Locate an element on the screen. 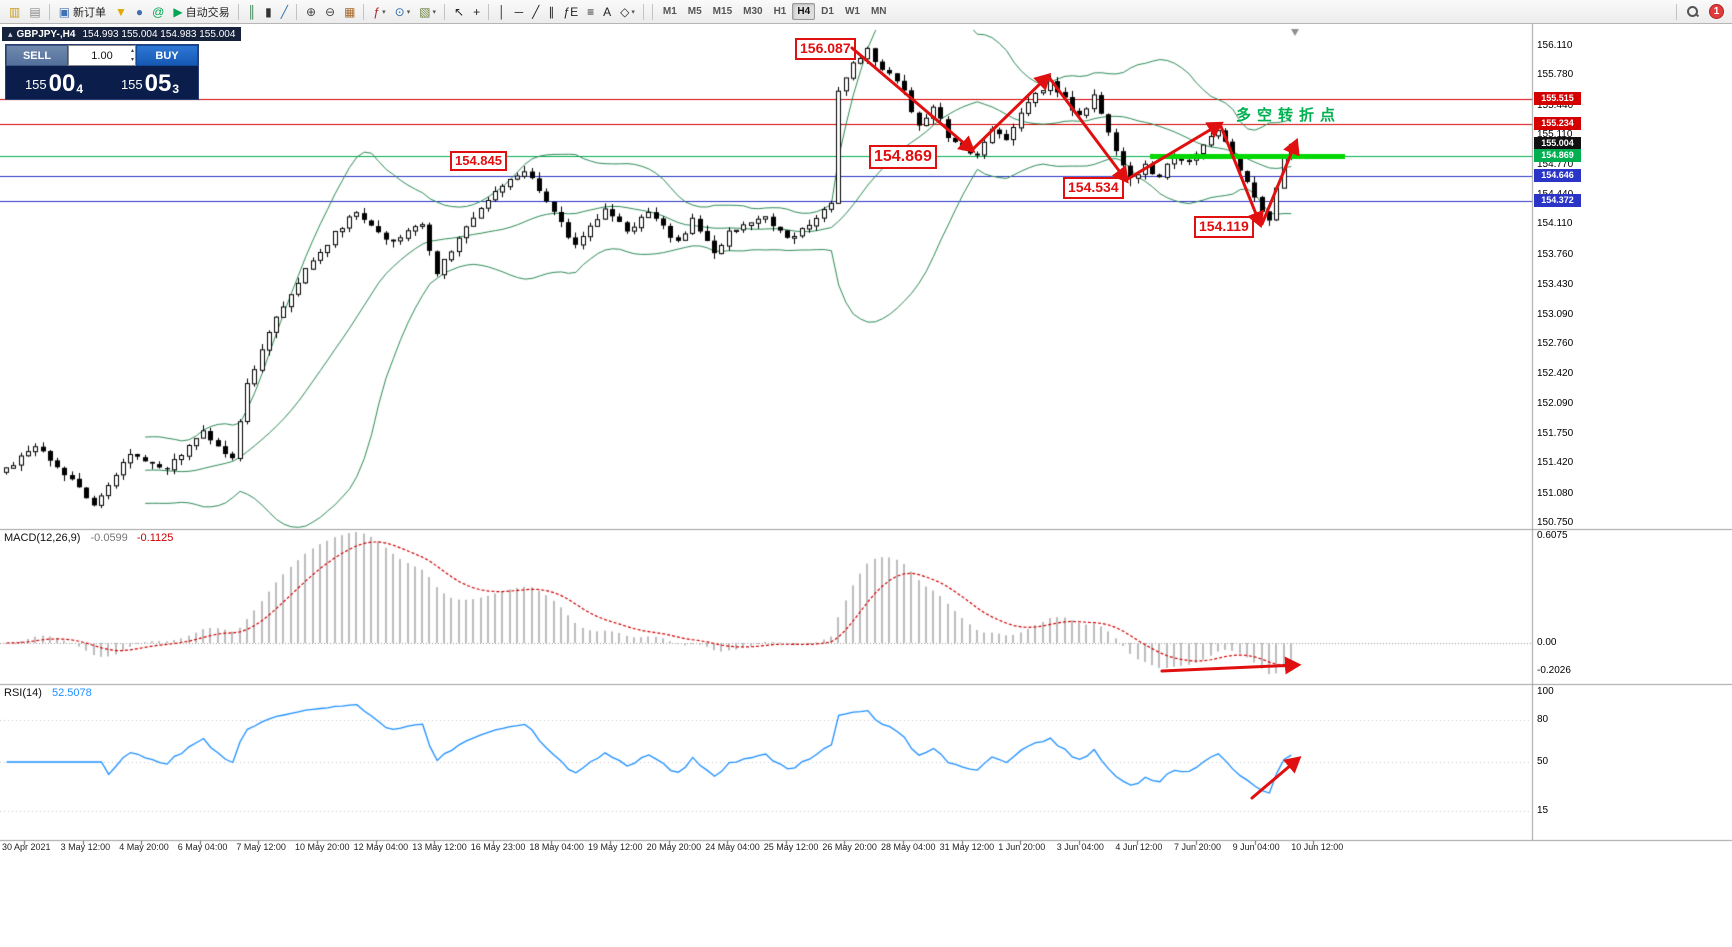 The width and height of the screenshot is (1732, 947). search-icon is located at coordinates (1692, 11).